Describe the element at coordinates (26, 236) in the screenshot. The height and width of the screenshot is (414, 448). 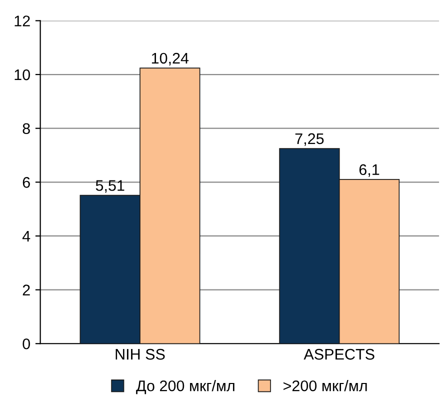
I see `y-tick-label: 4` at that location.